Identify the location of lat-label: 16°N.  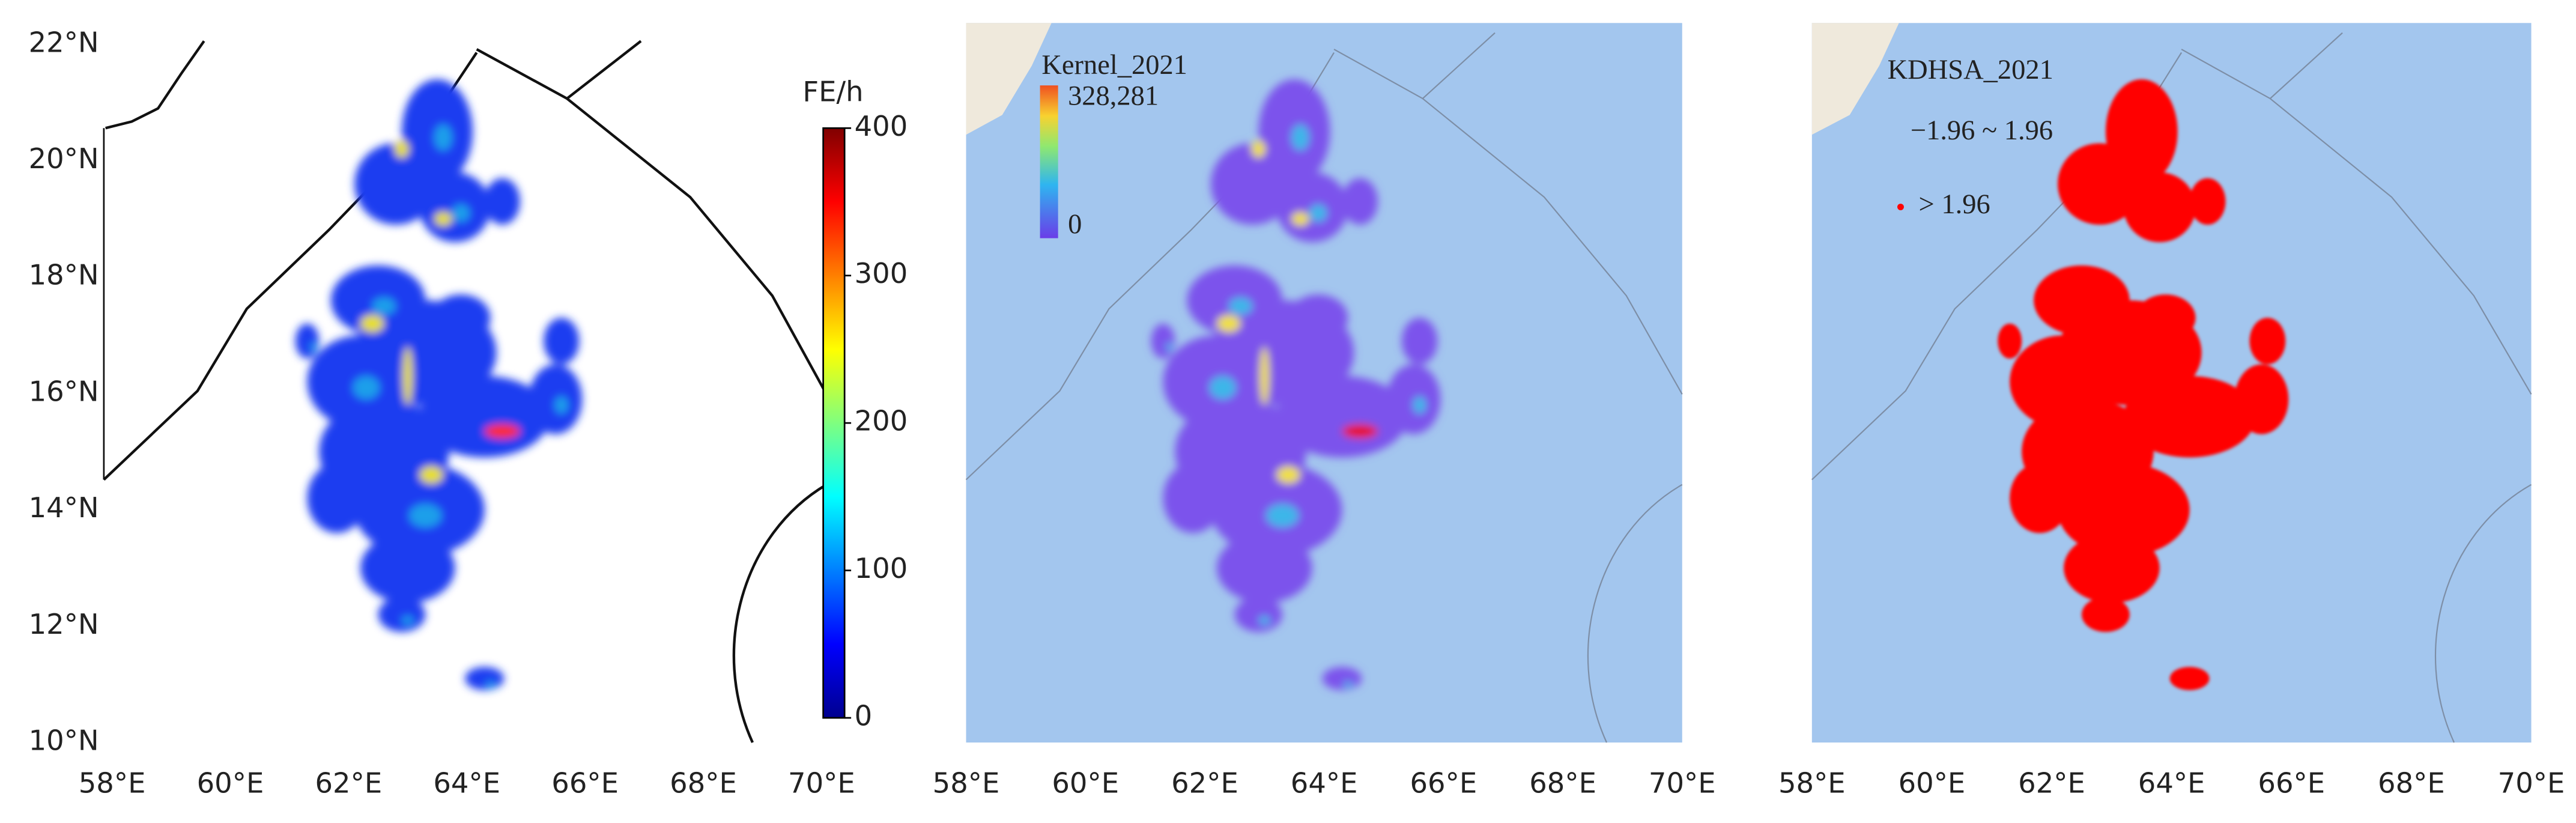
(64, 391).